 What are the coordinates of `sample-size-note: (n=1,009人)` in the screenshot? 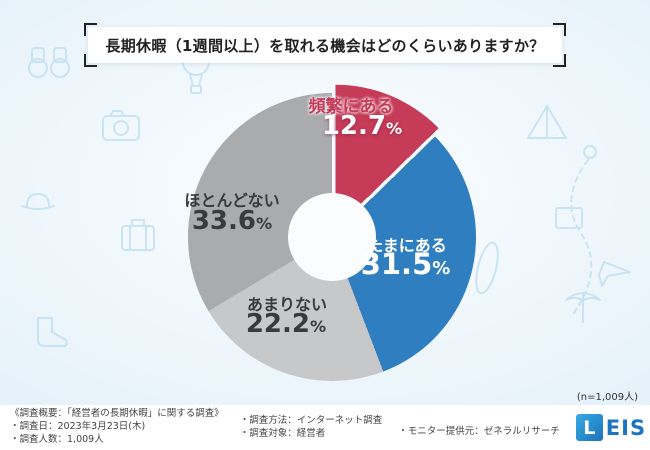 It's located at (607, 397).